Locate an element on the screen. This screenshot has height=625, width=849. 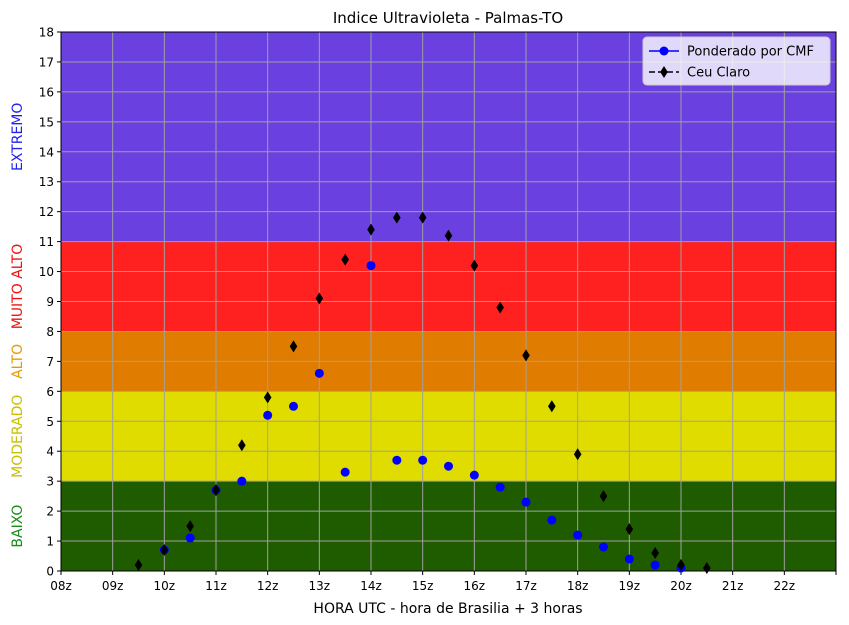
x-tick-label: 14z is located at coordinates (371, 586).